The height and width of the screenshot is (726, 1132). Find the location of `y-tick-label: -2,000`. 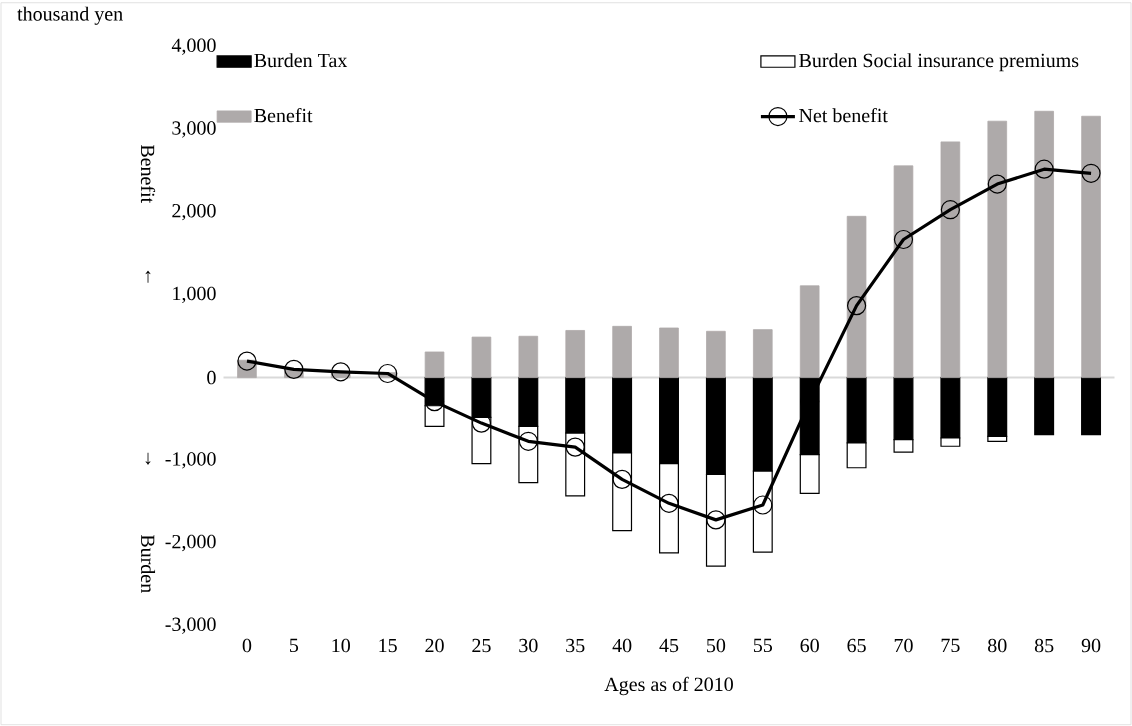

y-tick-label: -2,000 is located at coordinates (190, 543).